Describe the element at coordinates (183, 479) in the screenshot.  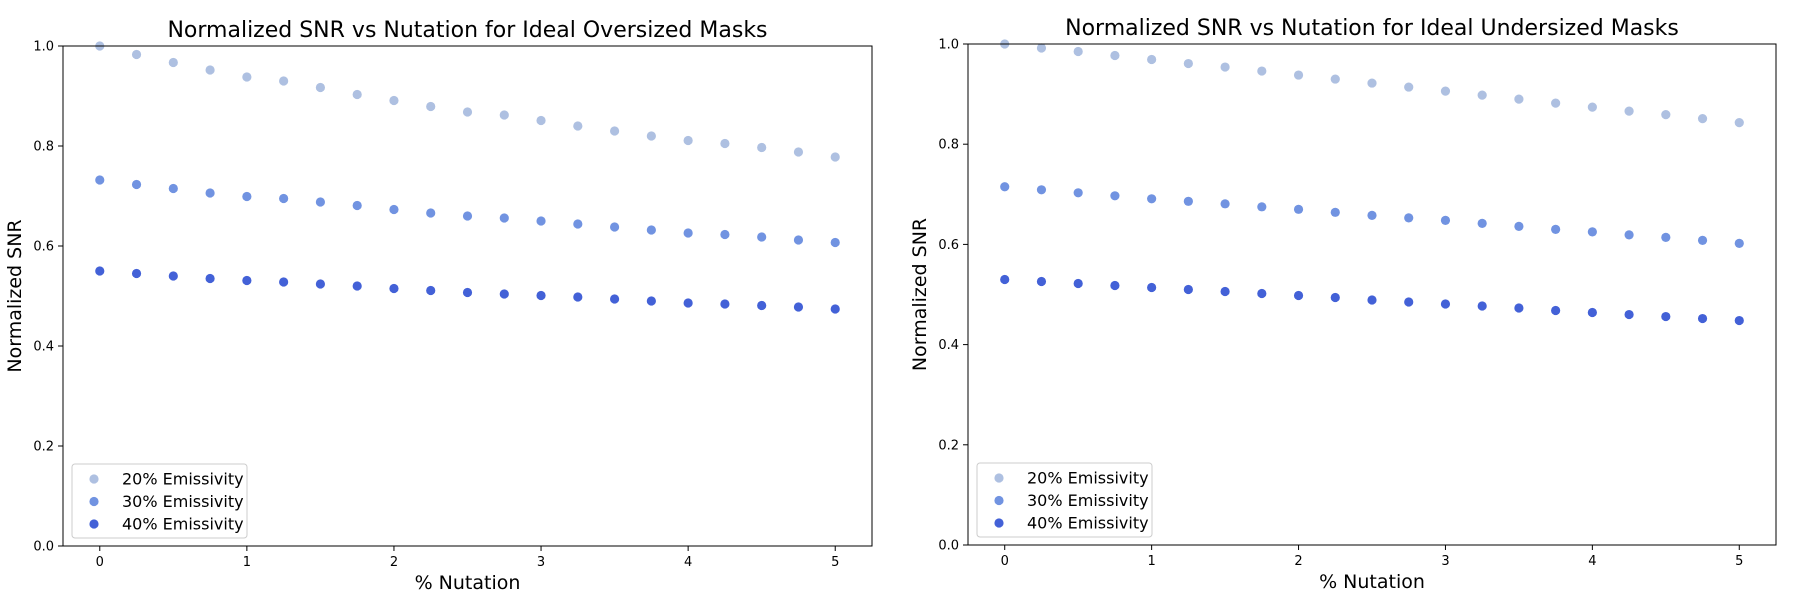
I see `legend-label: 20% Emissivity` at that location.